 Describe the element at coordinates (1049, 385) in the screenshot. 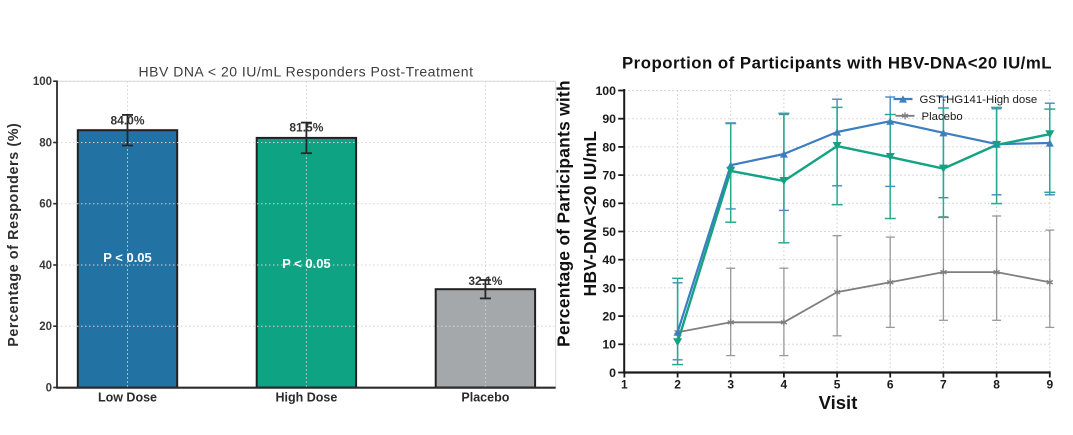

I see `svg-text: 9` at that location.